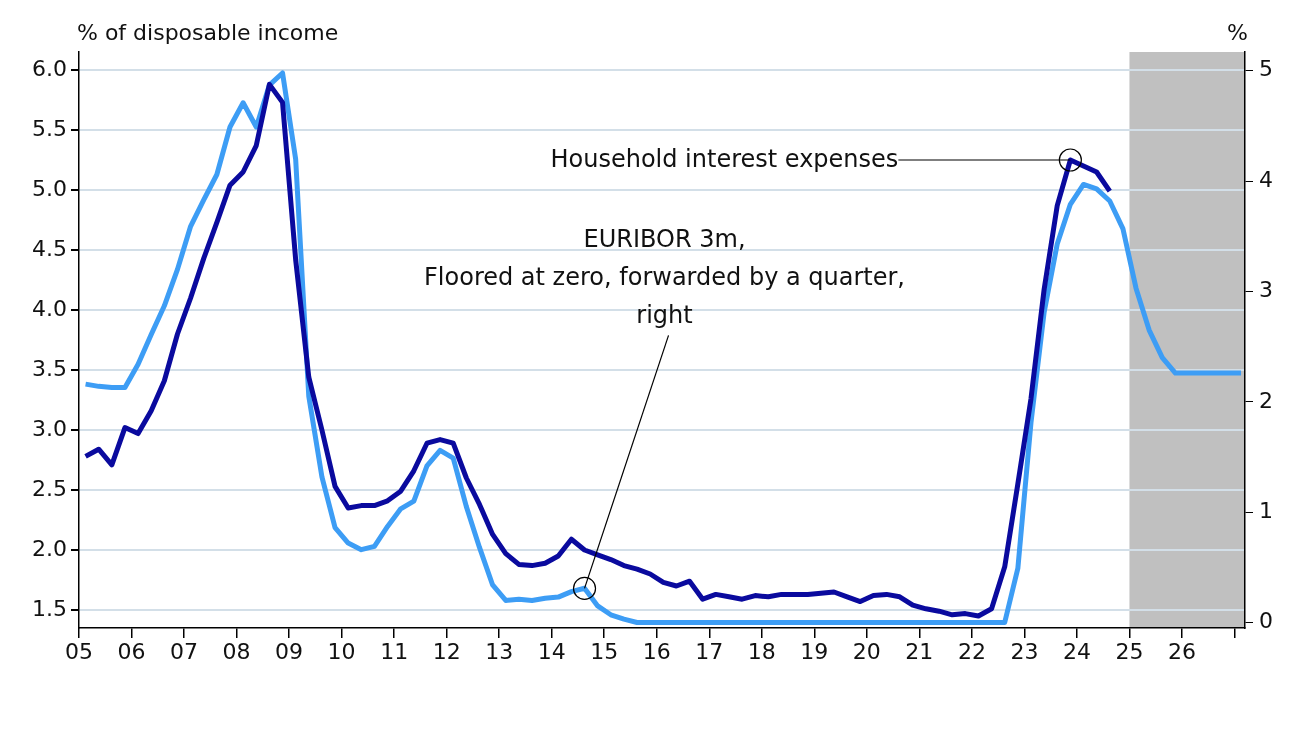  What do you see at coordinates (49, 188) in the screenshot?
I see `y-tick-label: 5.0` at bounding box center [49, 188].